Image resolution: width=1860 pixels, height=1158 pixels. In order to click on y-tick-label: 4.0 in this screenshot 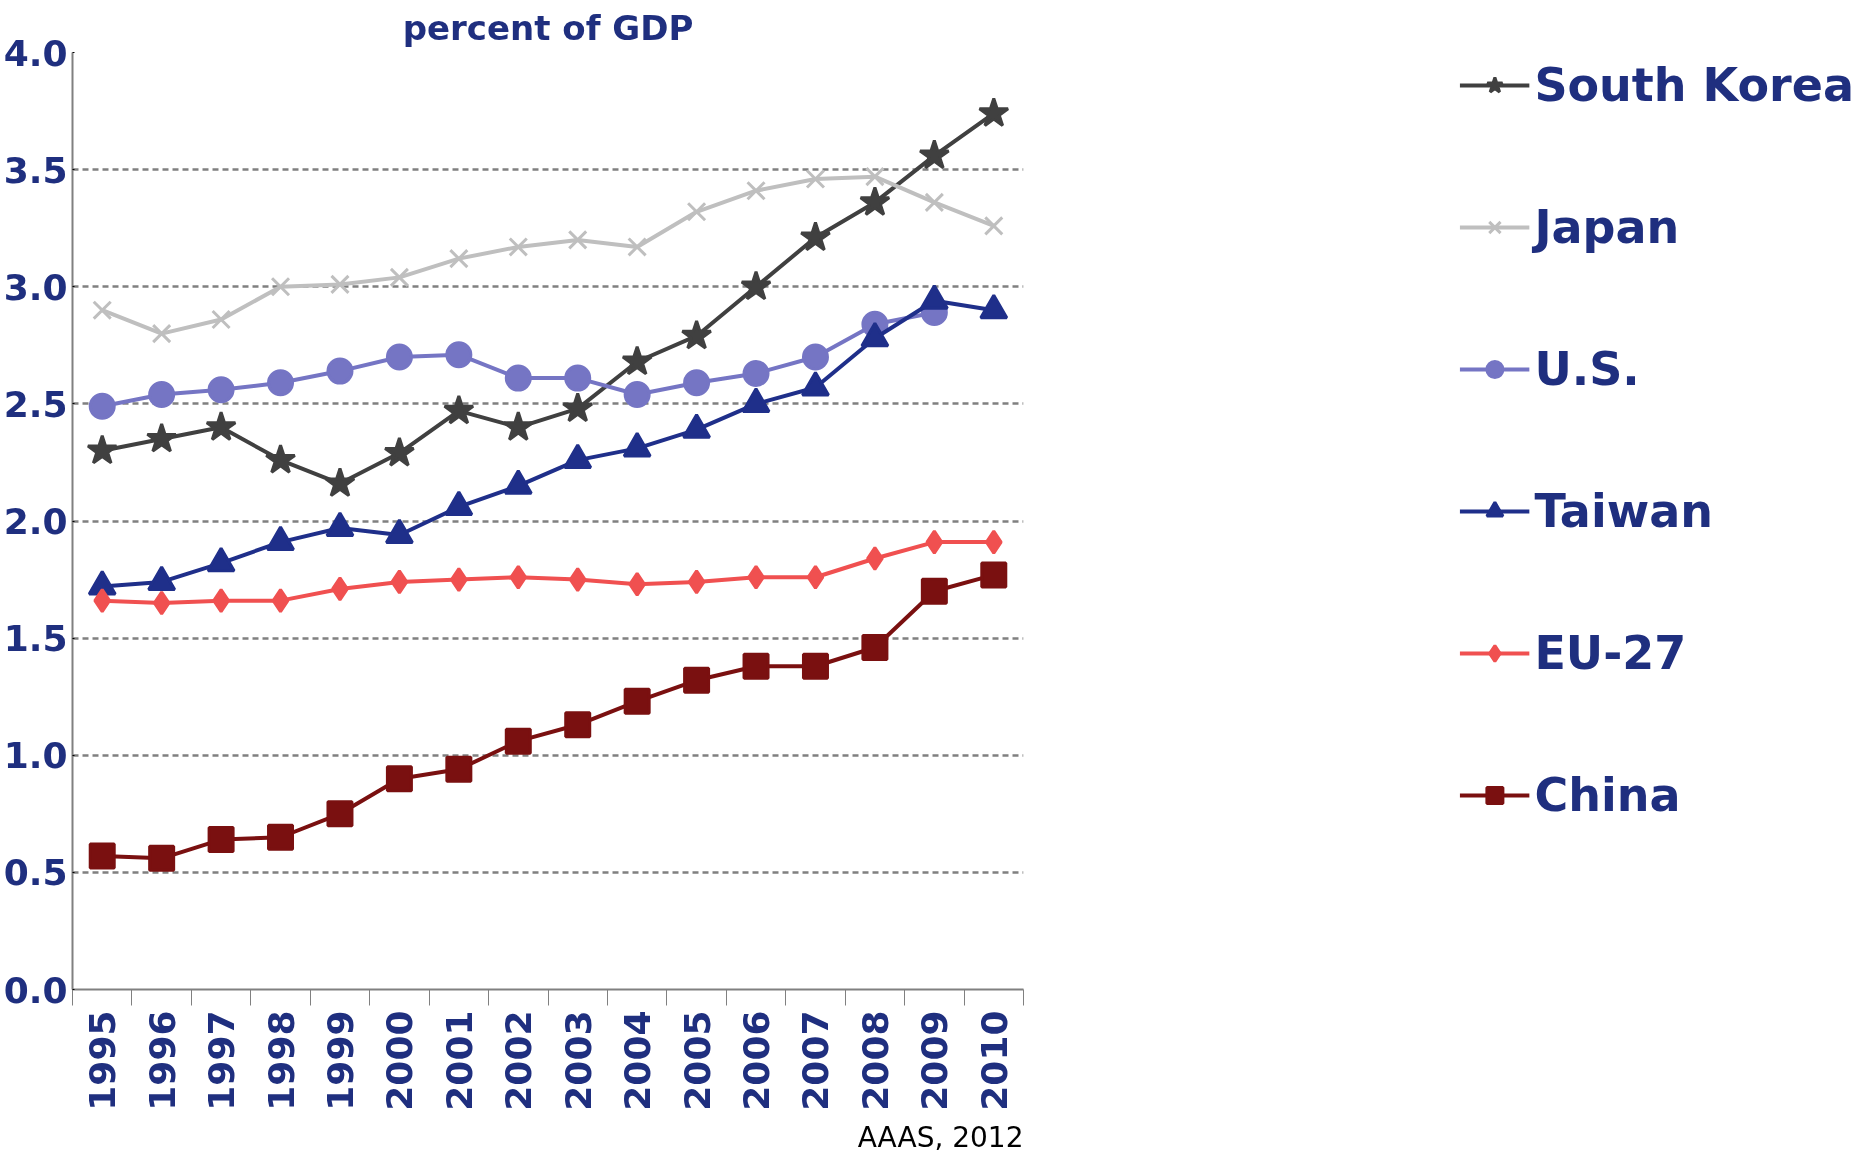, I will do `click(35, 53)`.